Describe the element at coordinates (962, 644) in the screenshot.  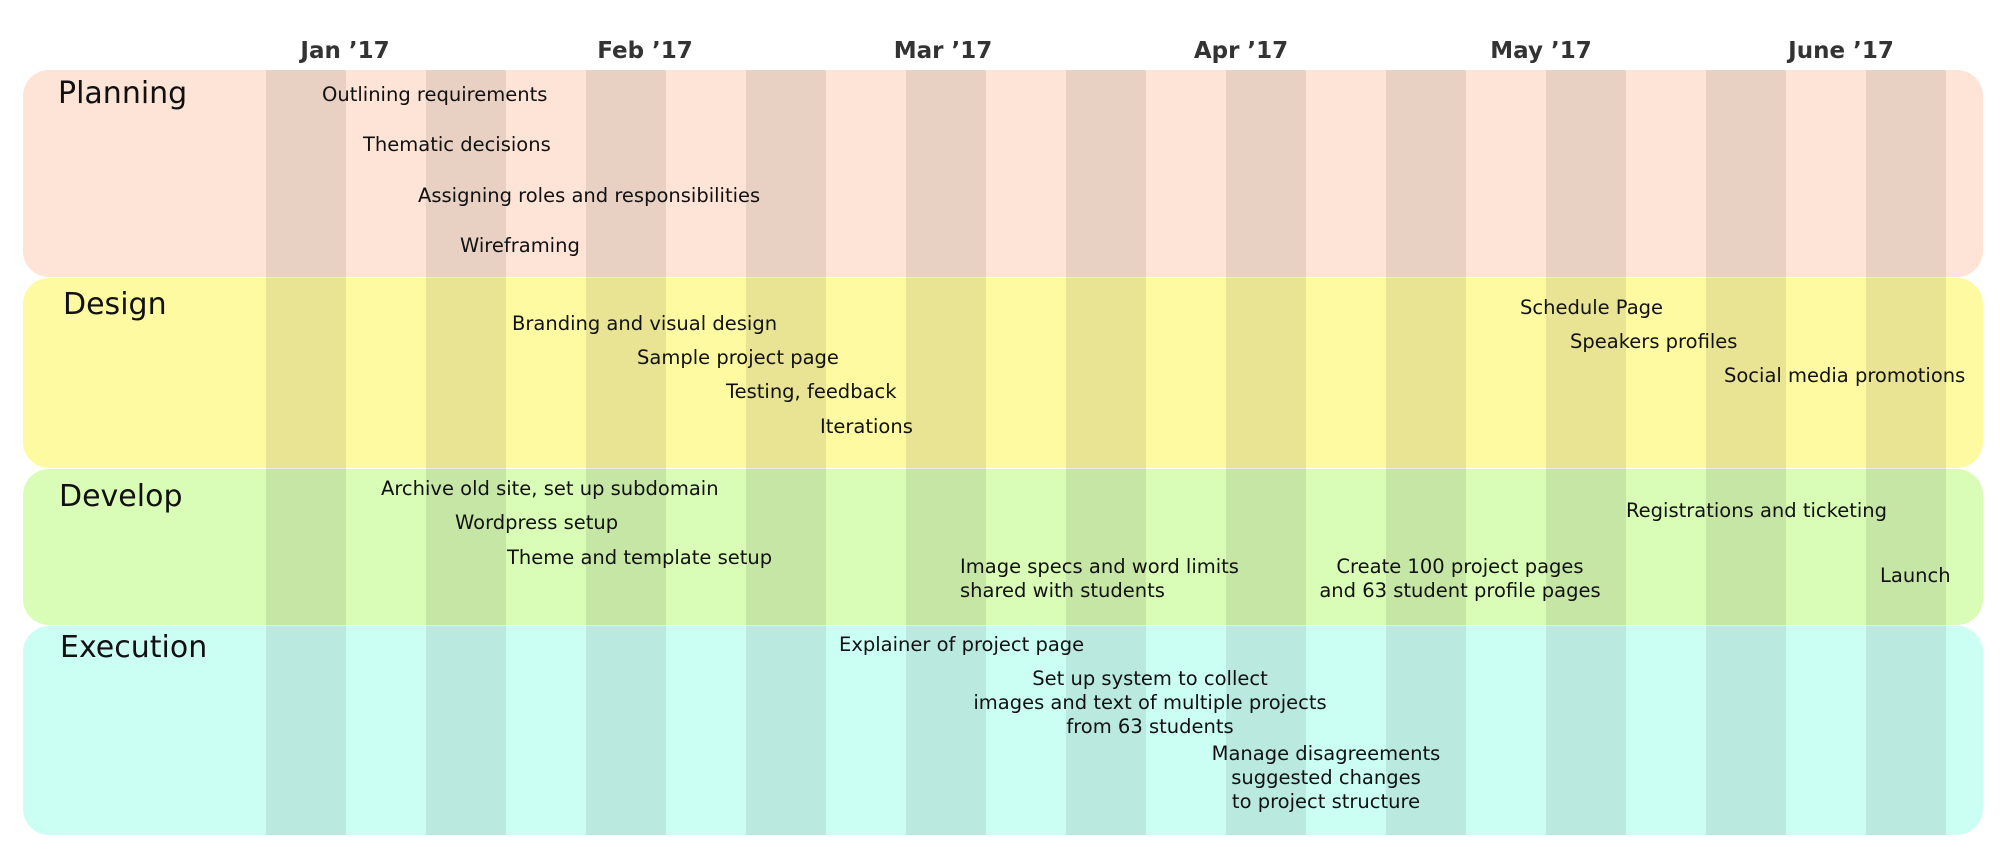
I see `task-explainer-project-page: Explainer of project page` at that location.